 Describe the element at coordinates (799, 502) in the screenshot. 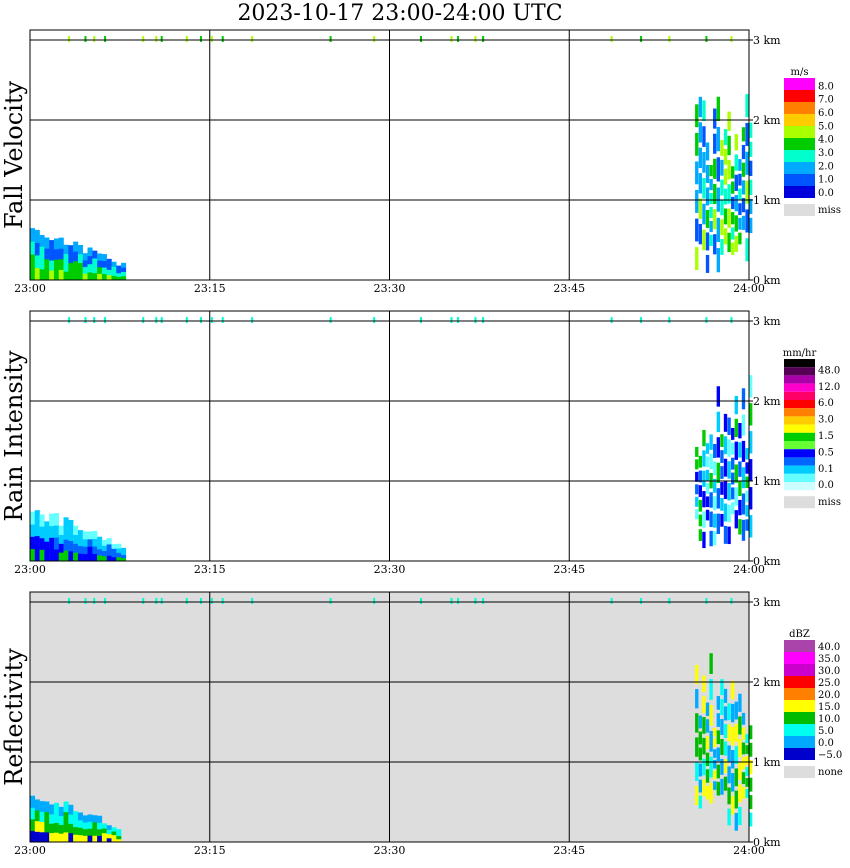

I see `colorbar-miss-swatch` at that location.